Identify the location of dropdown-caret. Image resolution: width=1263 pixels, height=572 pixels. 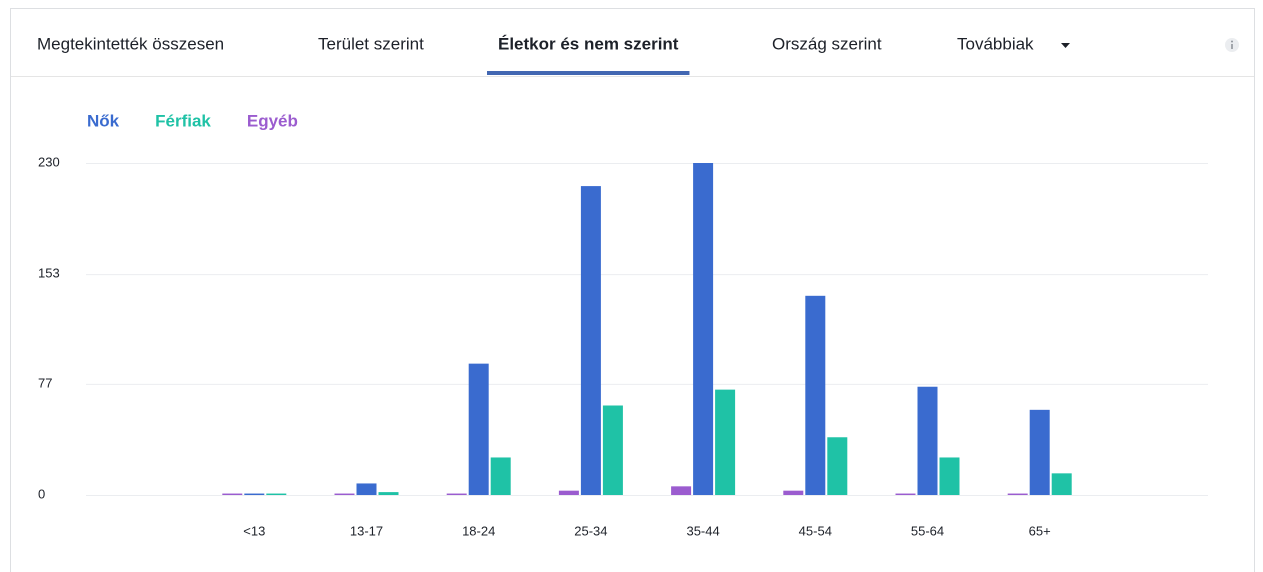
(1065, 45).